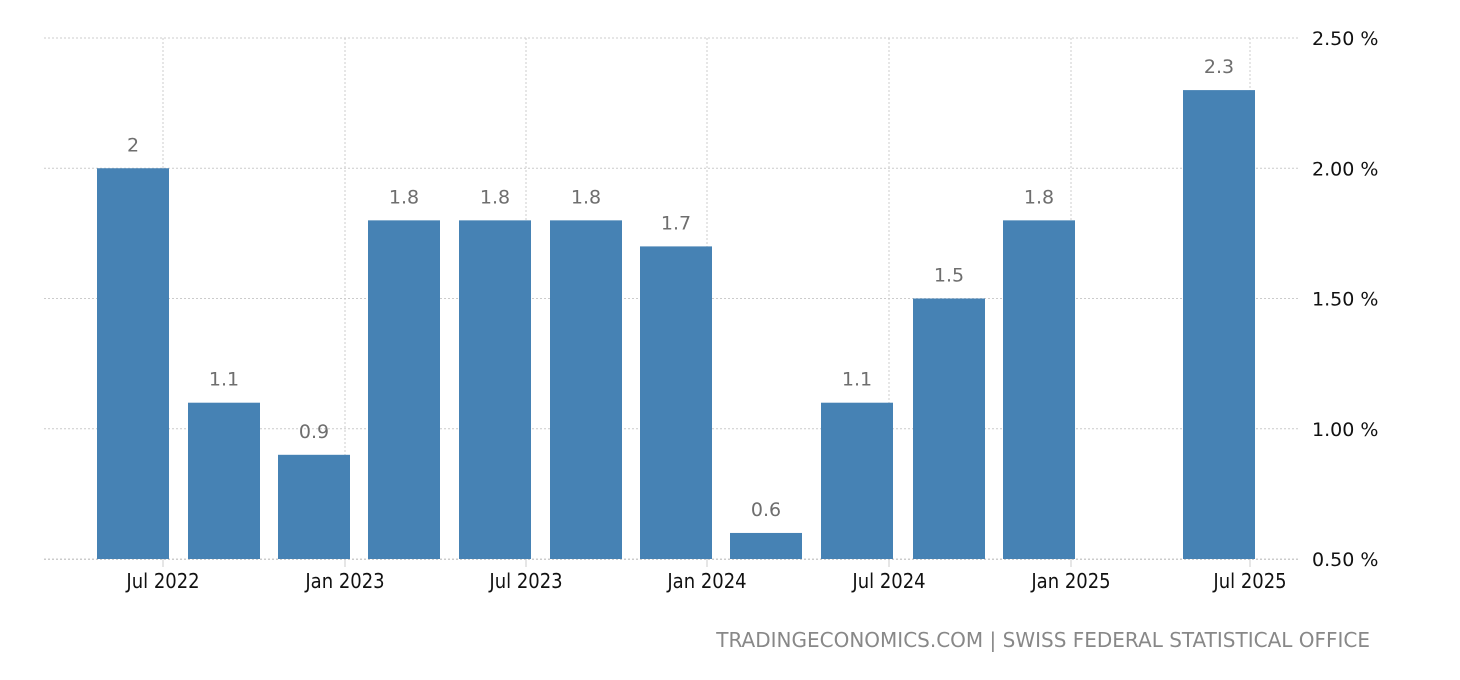 This screenshot has height=680, width=1460. What do you see at coordinates (1345, 169) in the screenshot?
I see `y-tick-label: 2.00 %` at bounding box center [1345, 169].